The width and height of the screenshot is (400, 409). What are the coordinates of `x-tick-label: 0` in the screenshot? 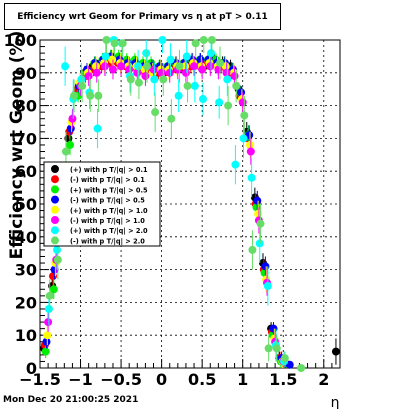 It's located at (161, 379).